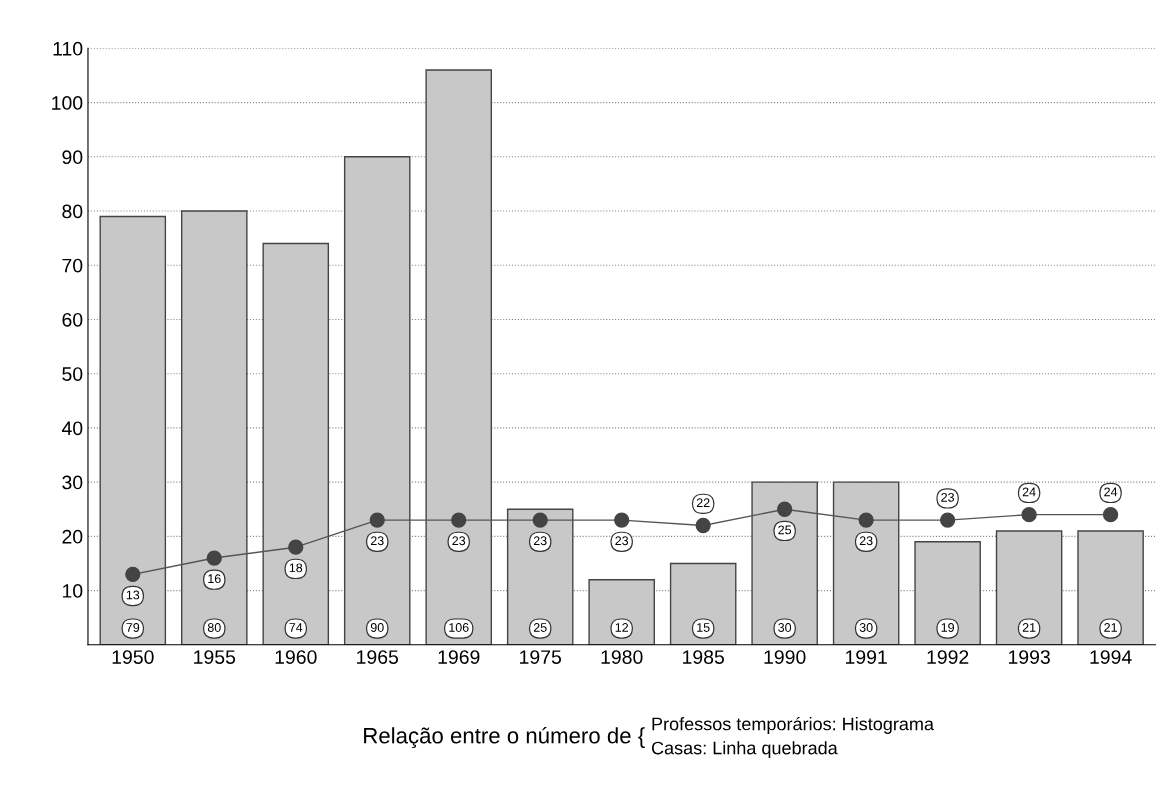 The image size is (1173, 806). Describe the element at coordinates (459, 627) in the screenshot. I see `data-label: 106` at that location.